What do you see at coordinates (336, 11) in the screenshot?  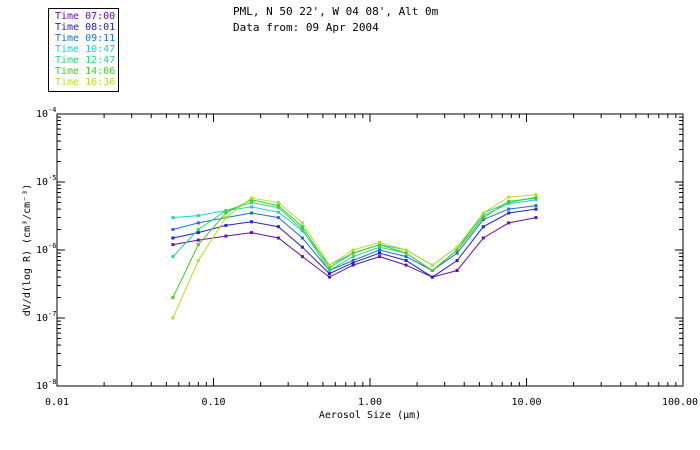 I see `location-title: PML, N 50 22', W 04 08', Alt 0m` at bounding box center [336, 11].